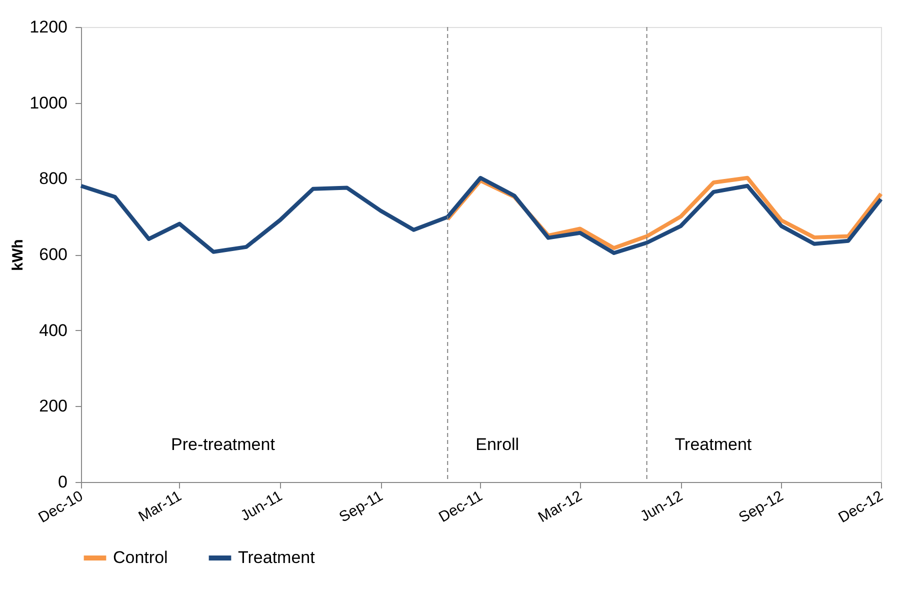 The width and height of the screenshot is (913, 602). What do you see at coordinates (63, 482) in the screenshot?
I see `y-tick-label: 0` at bounding box center [63, 482].